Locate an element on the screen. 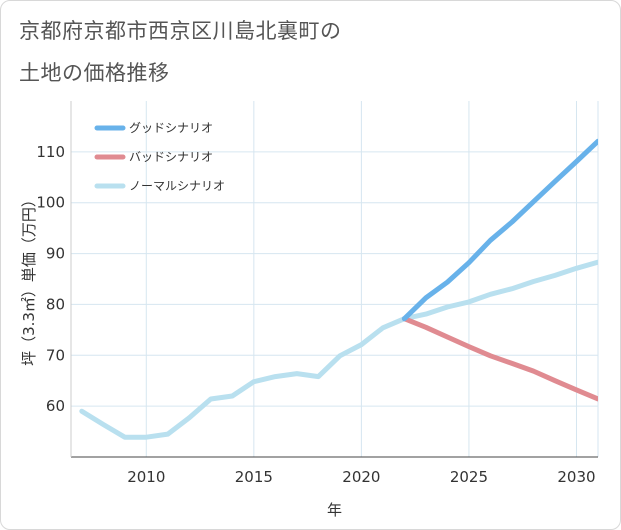 The height and width of the screenshot is (530, 621). x-tick-label: 2010 is located at coordinates (146, 477).